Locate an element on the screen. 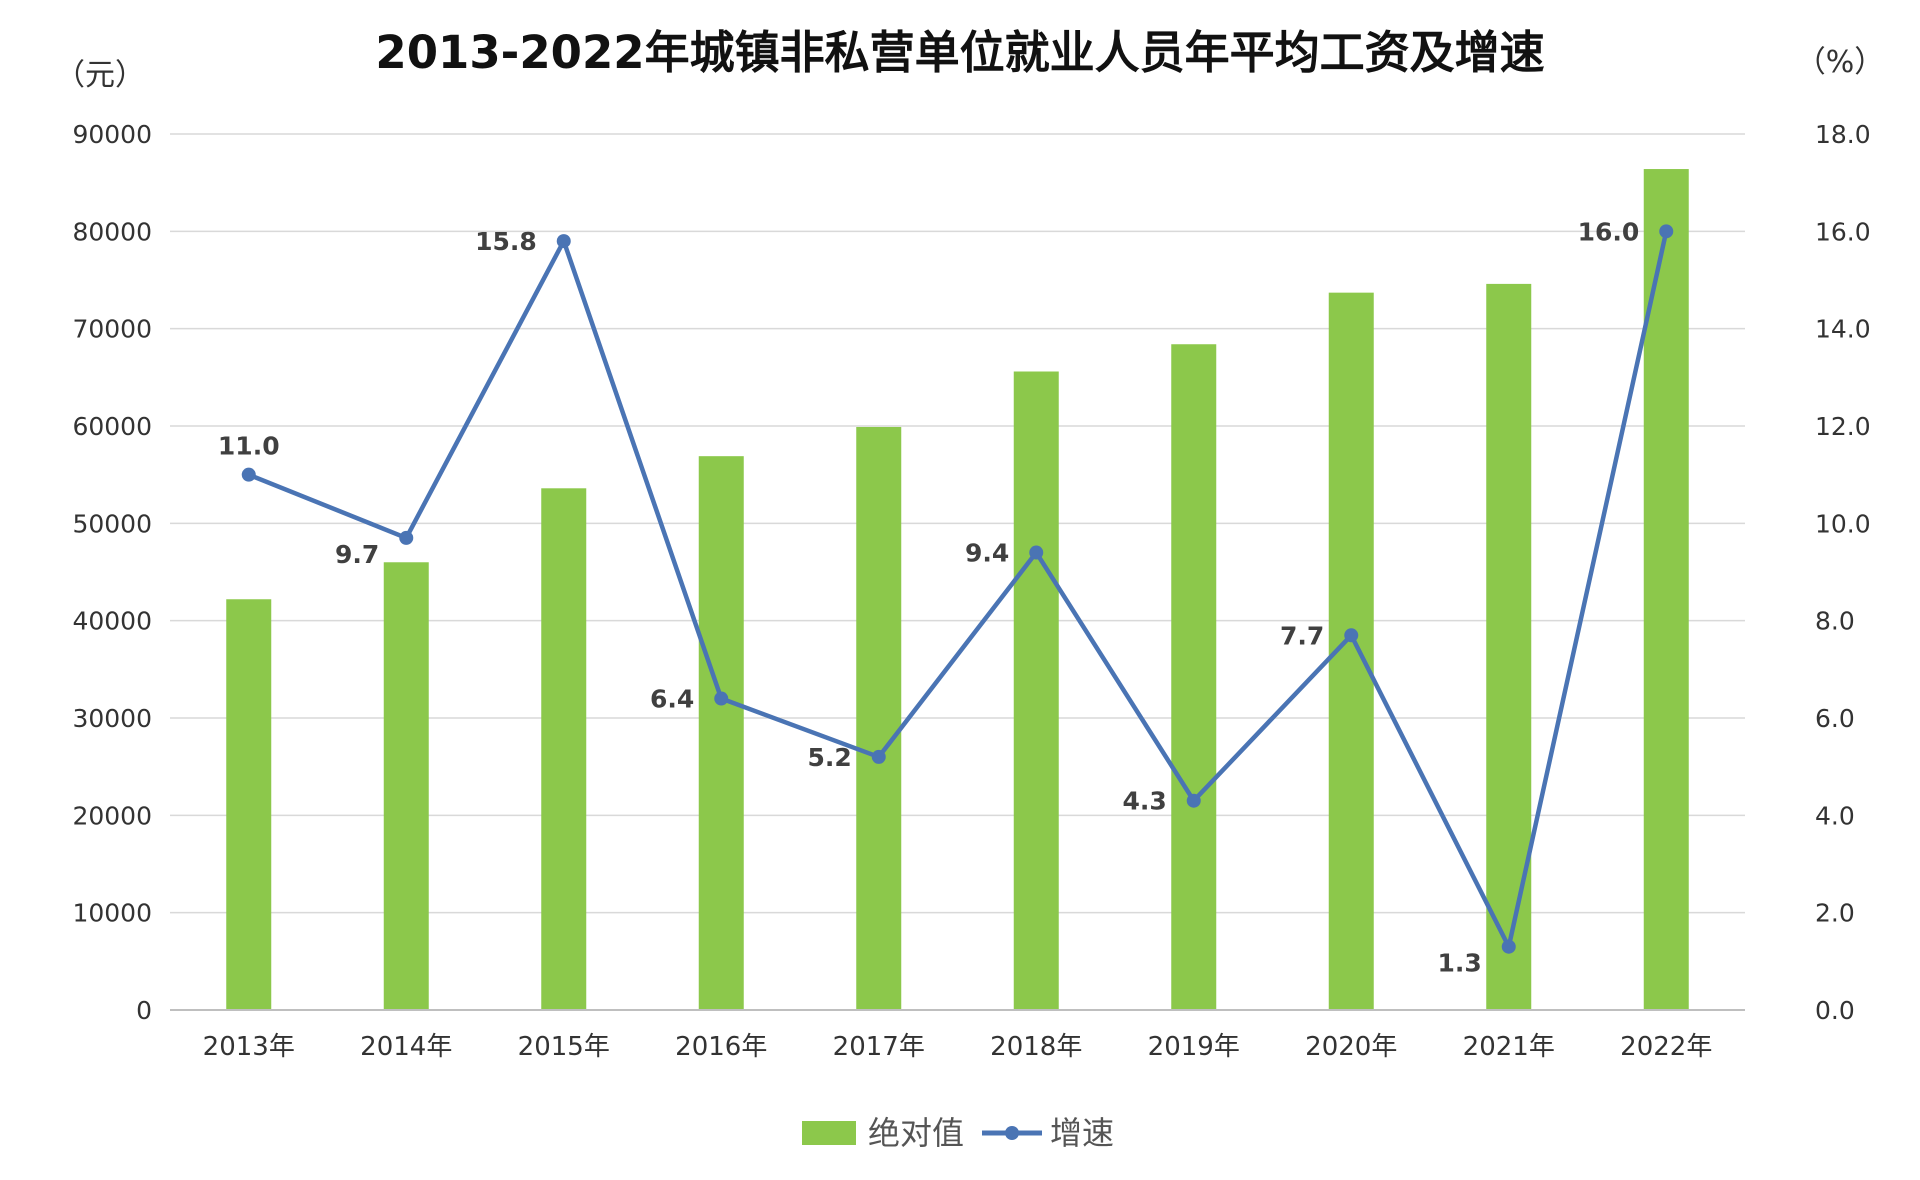 The image size is (1920, 1180). data-label: 4.3 is located at coordinates (1144, 801).